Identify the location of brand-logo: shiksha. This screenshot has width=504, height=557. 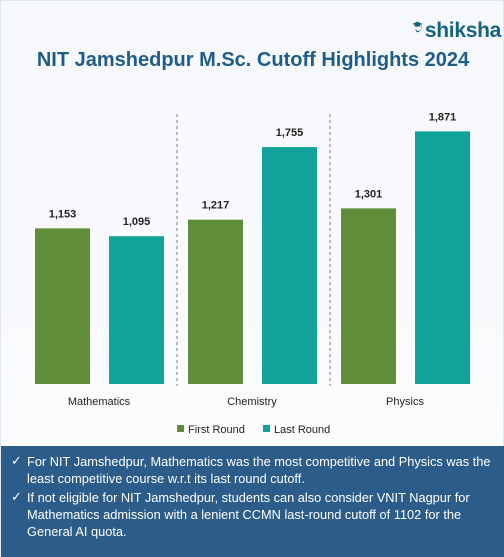
(456, 28).